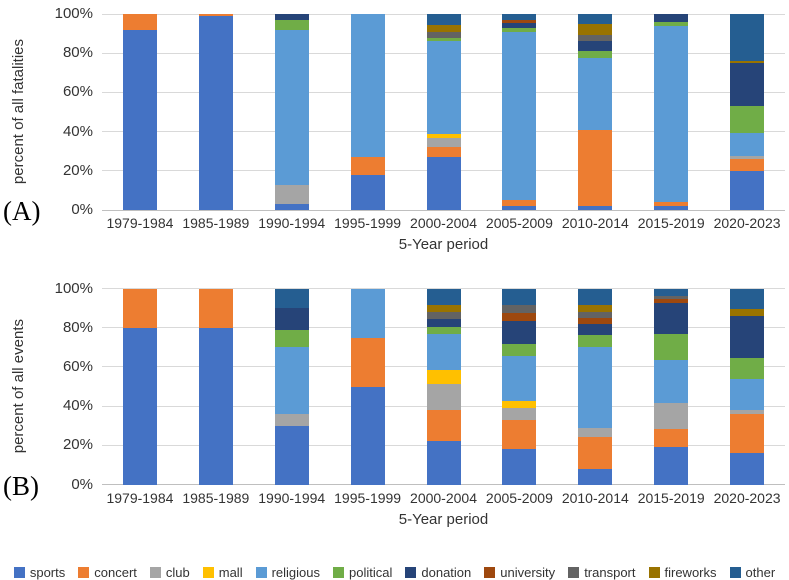  Describe the element at coordinates (73, 13) in the screenshot. I see `y-tick-label: 100%` at that location.